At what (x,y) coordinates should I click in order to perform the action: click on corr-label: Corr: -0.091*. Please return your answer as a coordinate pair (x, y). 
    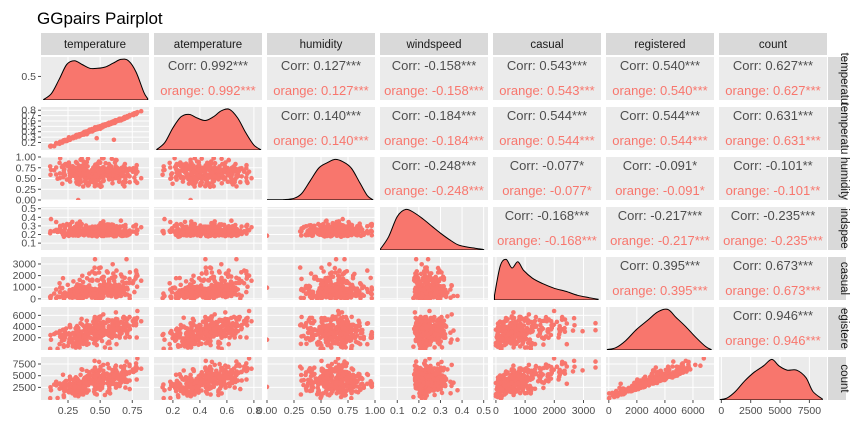
    Looking at the image, I should click on (660, 165).